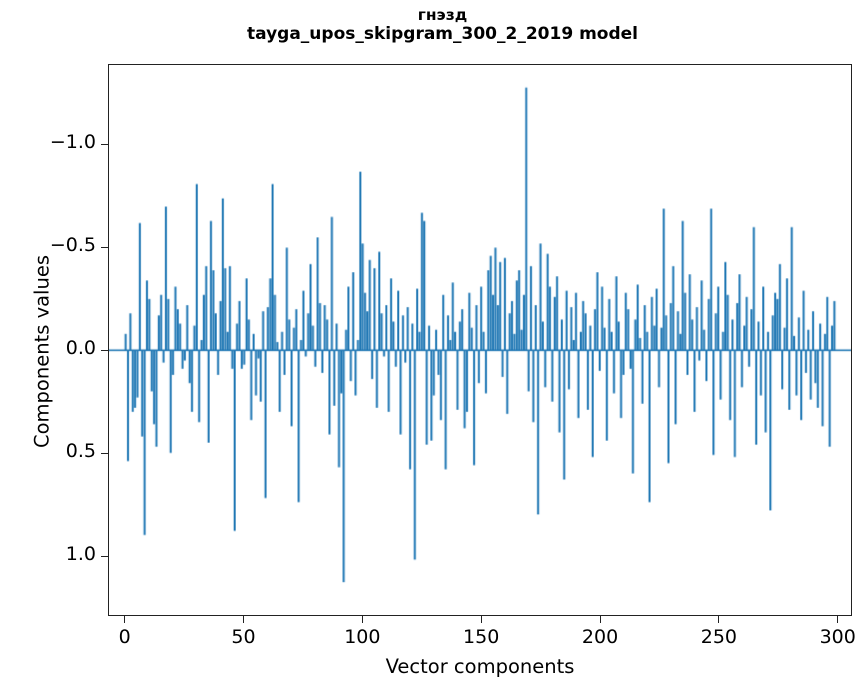 Image resolution: width=867 pixels, height=696 pixels. Describe the element at coordinates (442, 15) in the screenshot. I see `chart-title-word: гнэзд` at that location.